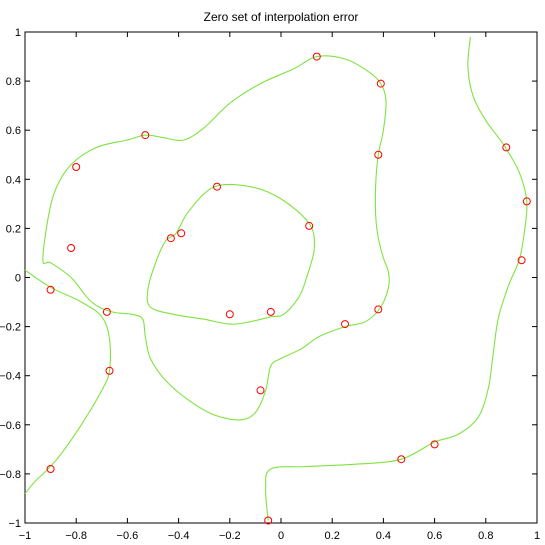  What do you see at coordinates (13, 131) in the screenshot?
I see `y-tick-label: 0.6` at bounding box center [13, 131].